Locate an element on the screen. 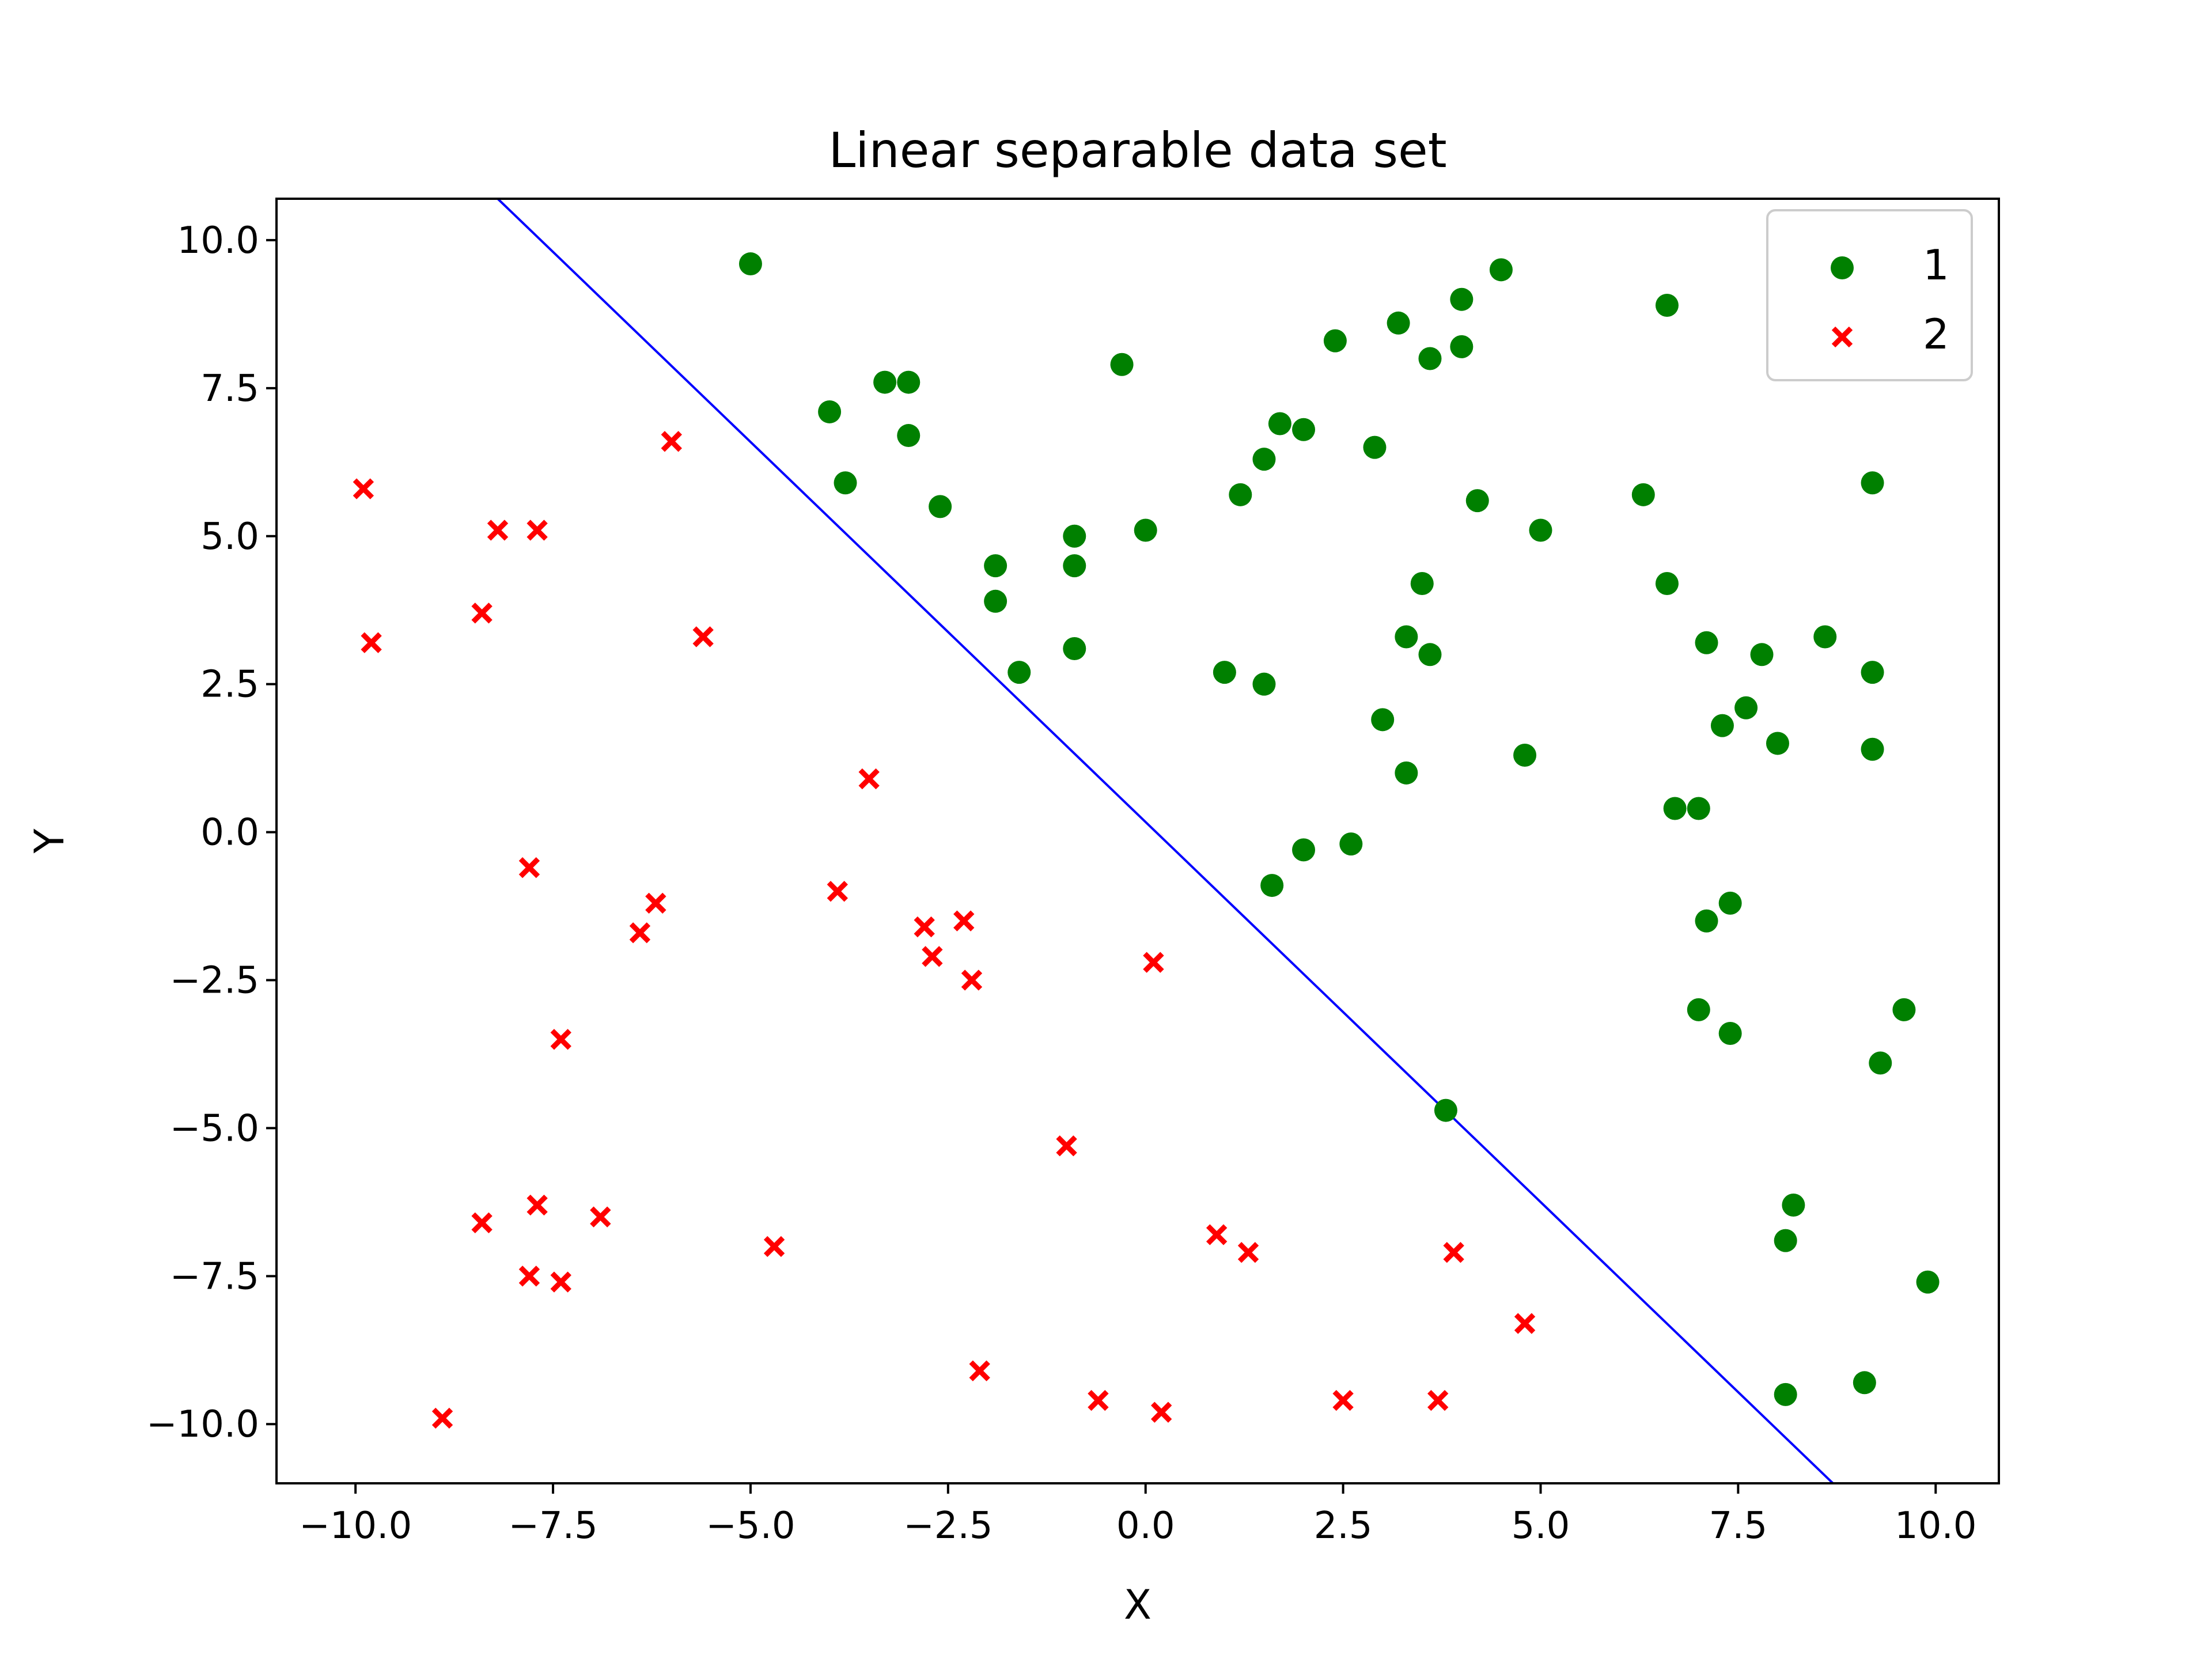  y-tick-label: −7.5 is located at coordinates (214, 1276).